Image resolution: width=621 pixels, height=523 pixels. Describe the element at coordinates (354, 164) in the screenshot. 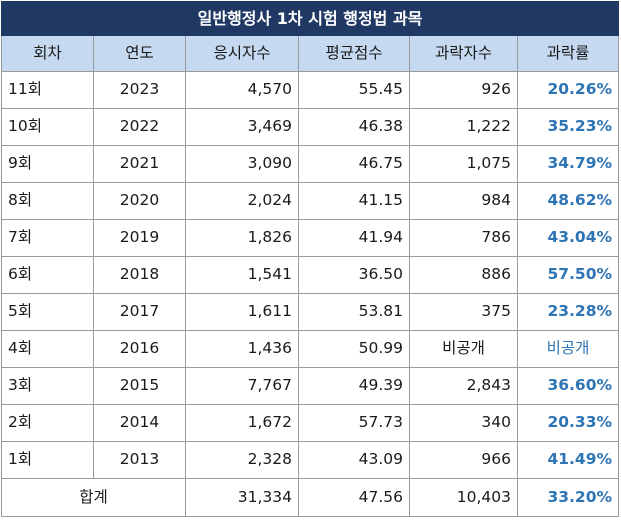

I see `row-average-score: 46.75` at that location.